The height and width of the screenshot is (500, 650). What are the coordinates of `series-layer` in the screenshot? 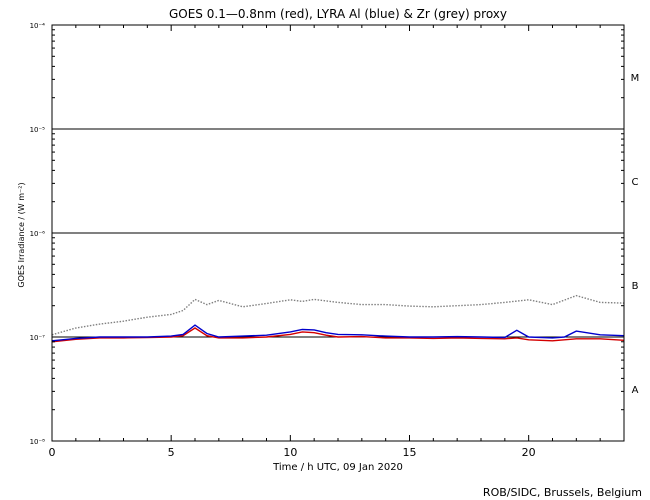 It's located at (338, 318).